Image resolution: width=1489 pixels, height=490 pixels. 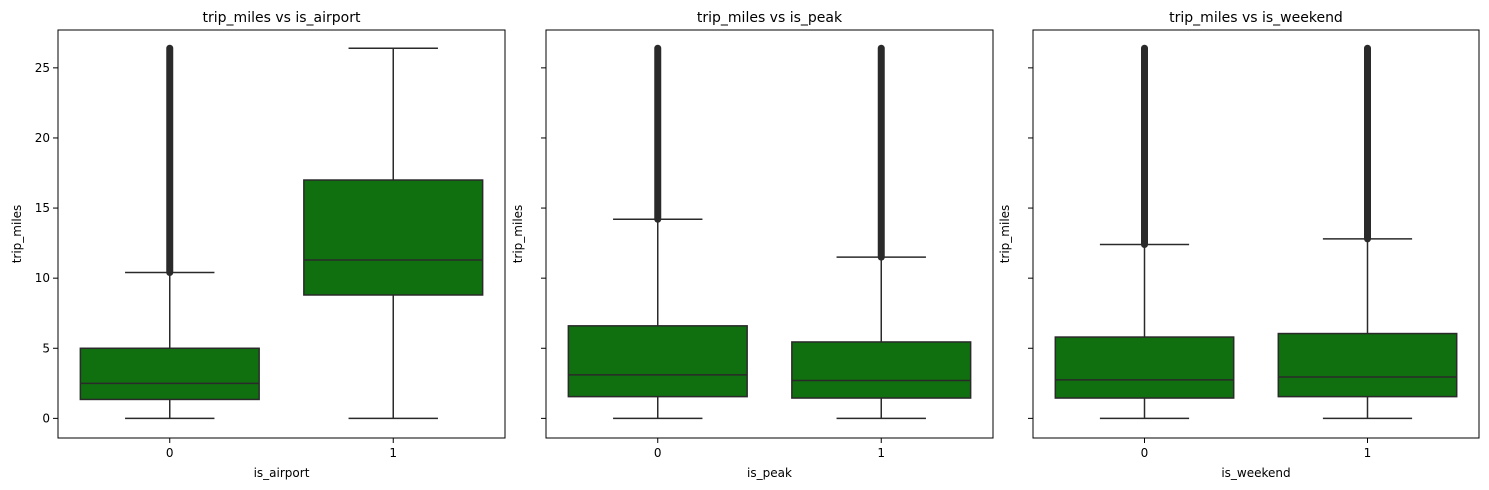 What do you see at coordinates (42, 68) in the screenshot?
I see `y-tick-label: 25` at bounding box center [42, 68].